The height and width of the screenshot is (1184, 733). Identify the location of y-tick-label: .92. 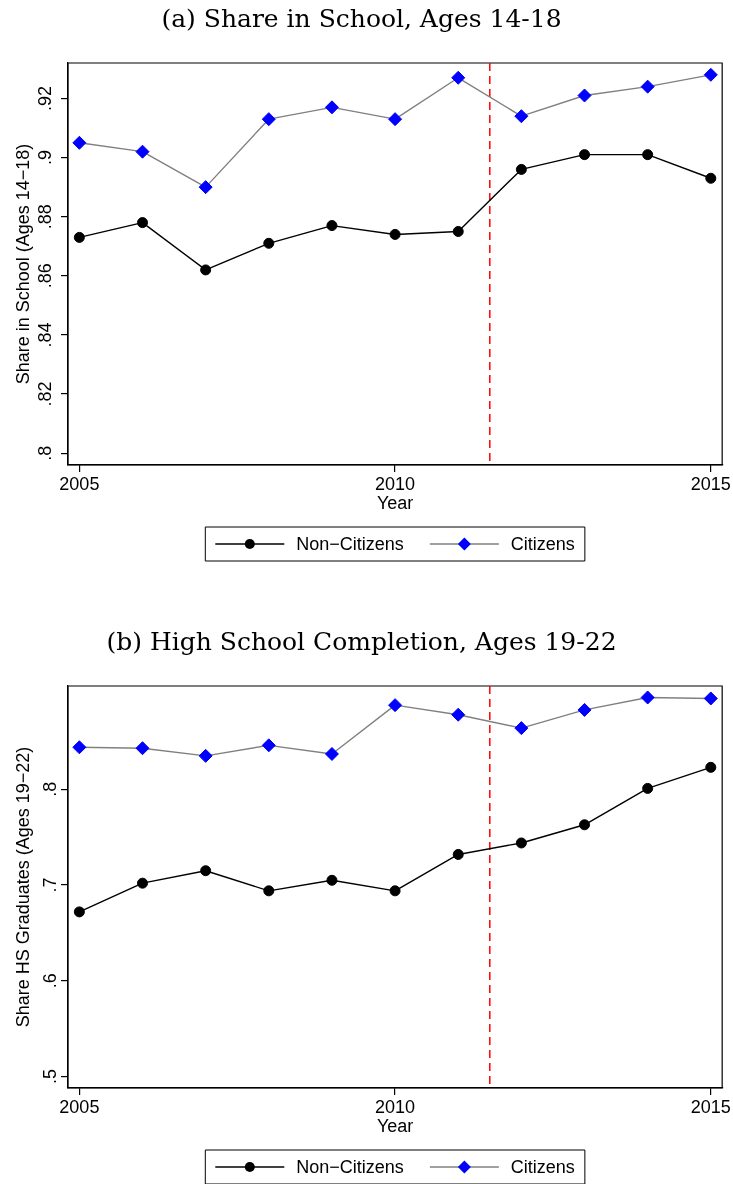
(45, 98).